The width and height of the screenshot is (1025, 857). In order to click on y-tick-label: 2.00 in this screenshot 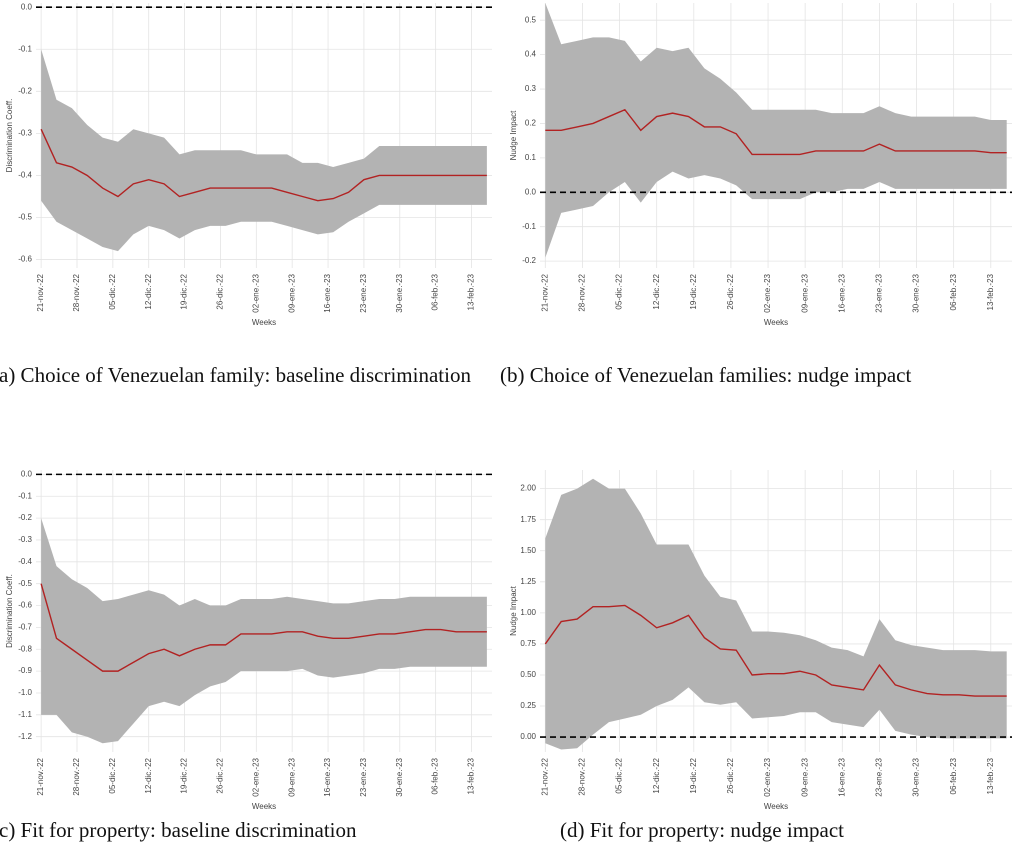, I will do `click(528, 488)`.